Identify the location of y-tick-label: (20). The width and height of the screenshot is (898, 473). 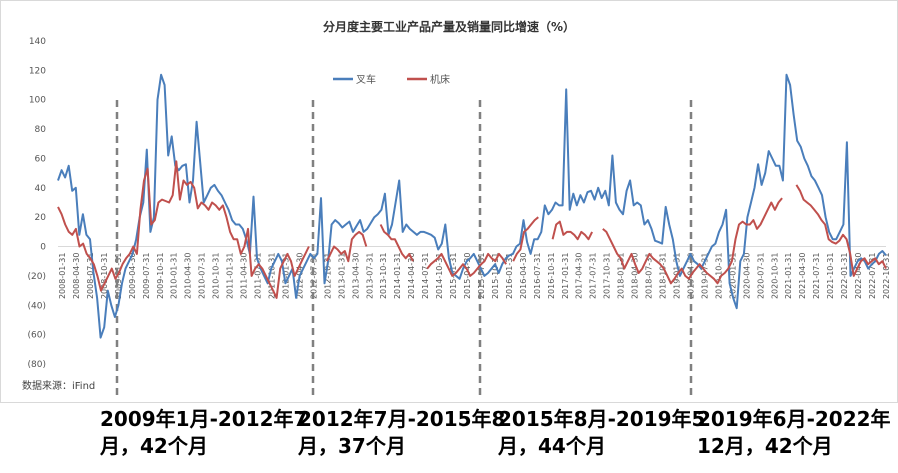
(37, 277).